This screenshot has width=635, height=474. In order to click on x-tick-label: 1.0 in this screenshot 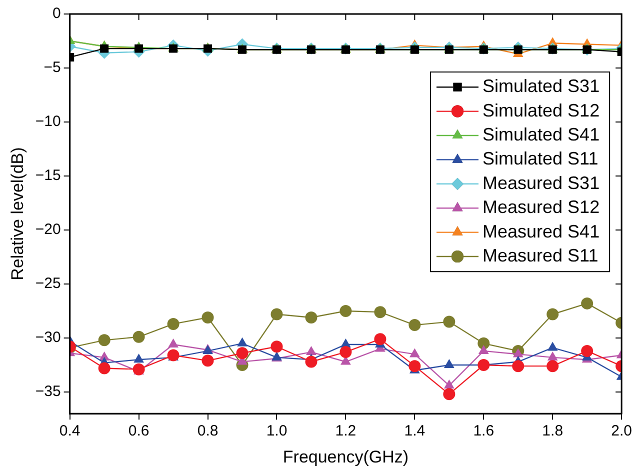, I will do `click(277, 431)`.